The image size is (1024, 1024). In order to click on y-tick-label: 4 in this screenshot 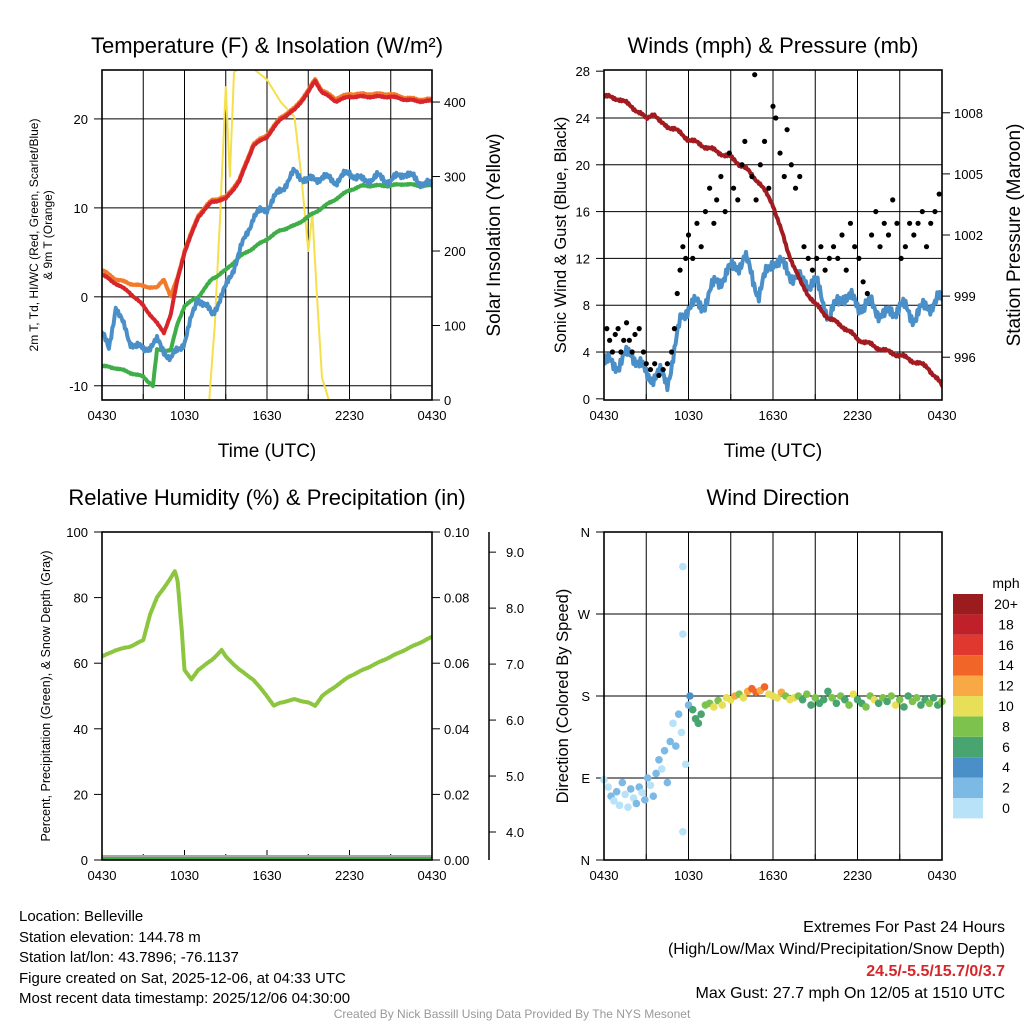, I will do `click(586, 352)`.